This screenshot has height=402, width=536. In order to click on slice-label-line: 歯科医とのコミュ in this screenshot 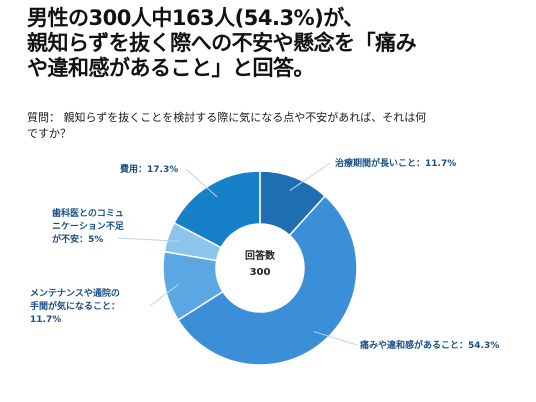, I will do `click(88, 213)`.